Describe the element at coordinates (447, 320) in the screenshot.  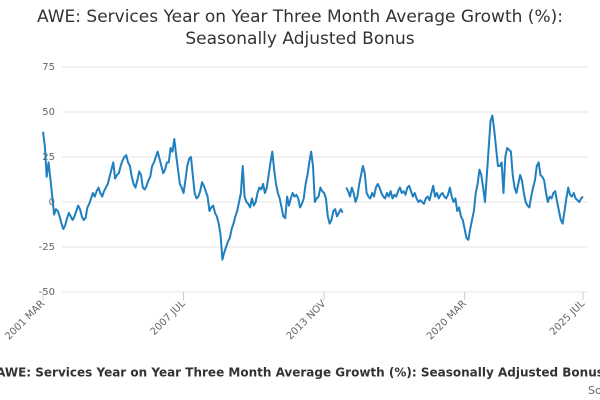
I see `x-tick-label: 2020 MAR` at that location.